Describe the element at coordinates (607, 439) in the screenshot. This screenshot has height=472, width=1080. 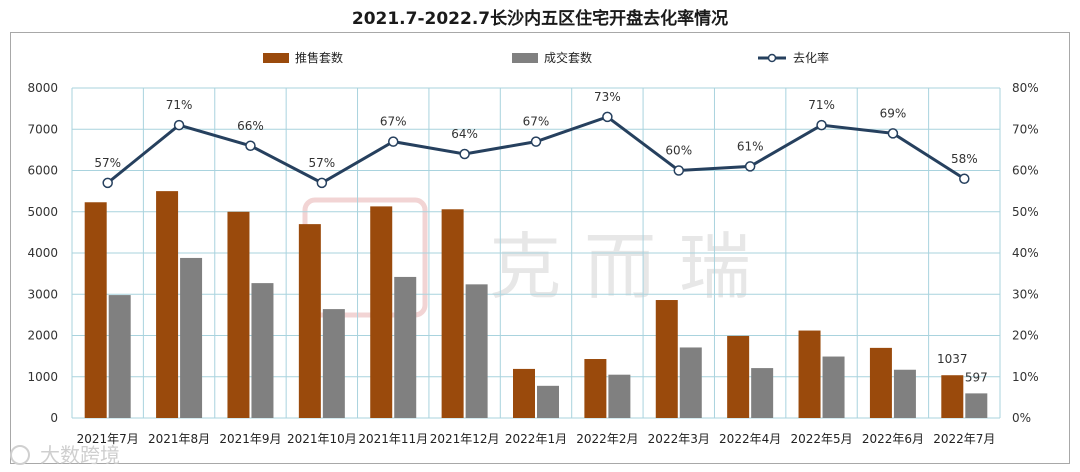
I see `x-tick-label: 2022年2月` at that location.